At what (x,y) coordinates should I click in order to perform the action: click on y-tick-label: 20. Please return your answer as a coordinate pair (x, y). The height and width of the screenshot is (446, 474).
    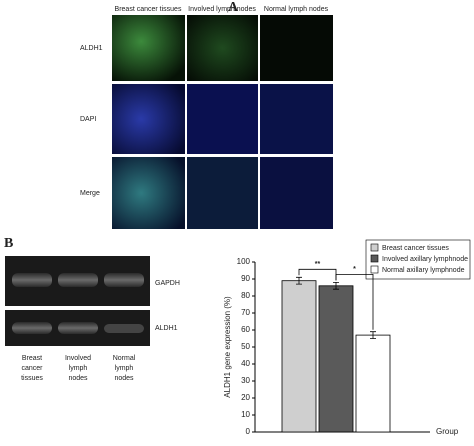
    Looking at the image, I should click on (245, 397).